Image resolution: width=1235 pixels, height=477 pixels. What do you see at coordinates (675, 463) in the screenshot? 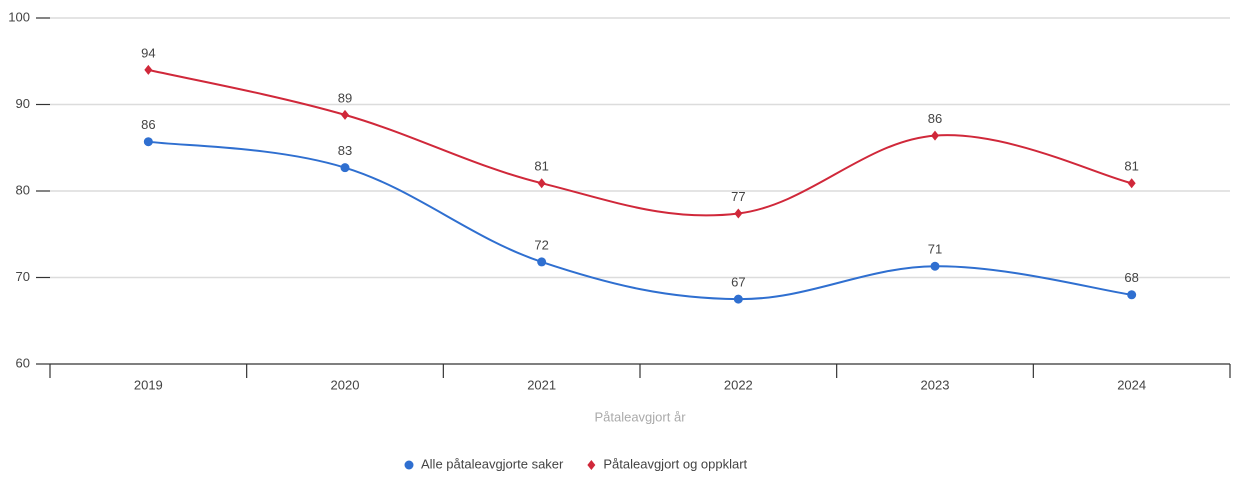
I see `legend-label: Påtaleavgjort og oppklart` at bounding box center [675, 463].